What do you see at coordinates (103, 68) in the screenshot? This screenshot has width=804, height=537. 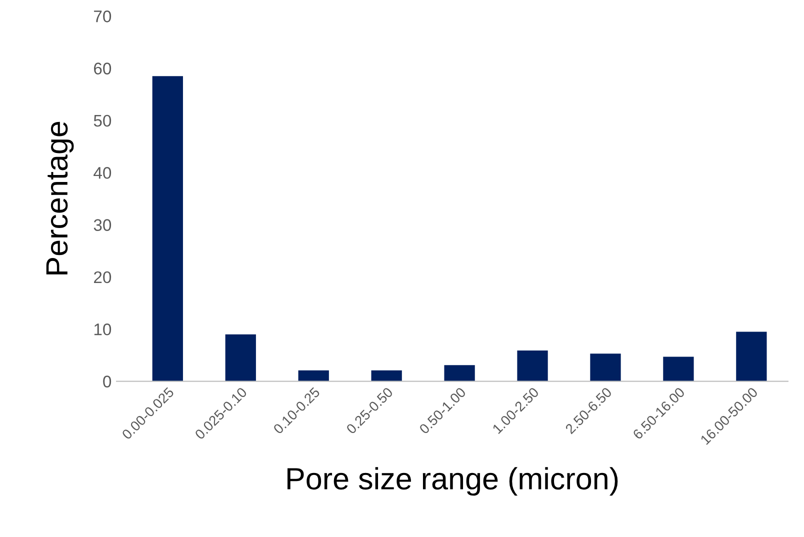 I see `y-tick-label: 60` at bounding box center [103, 68].